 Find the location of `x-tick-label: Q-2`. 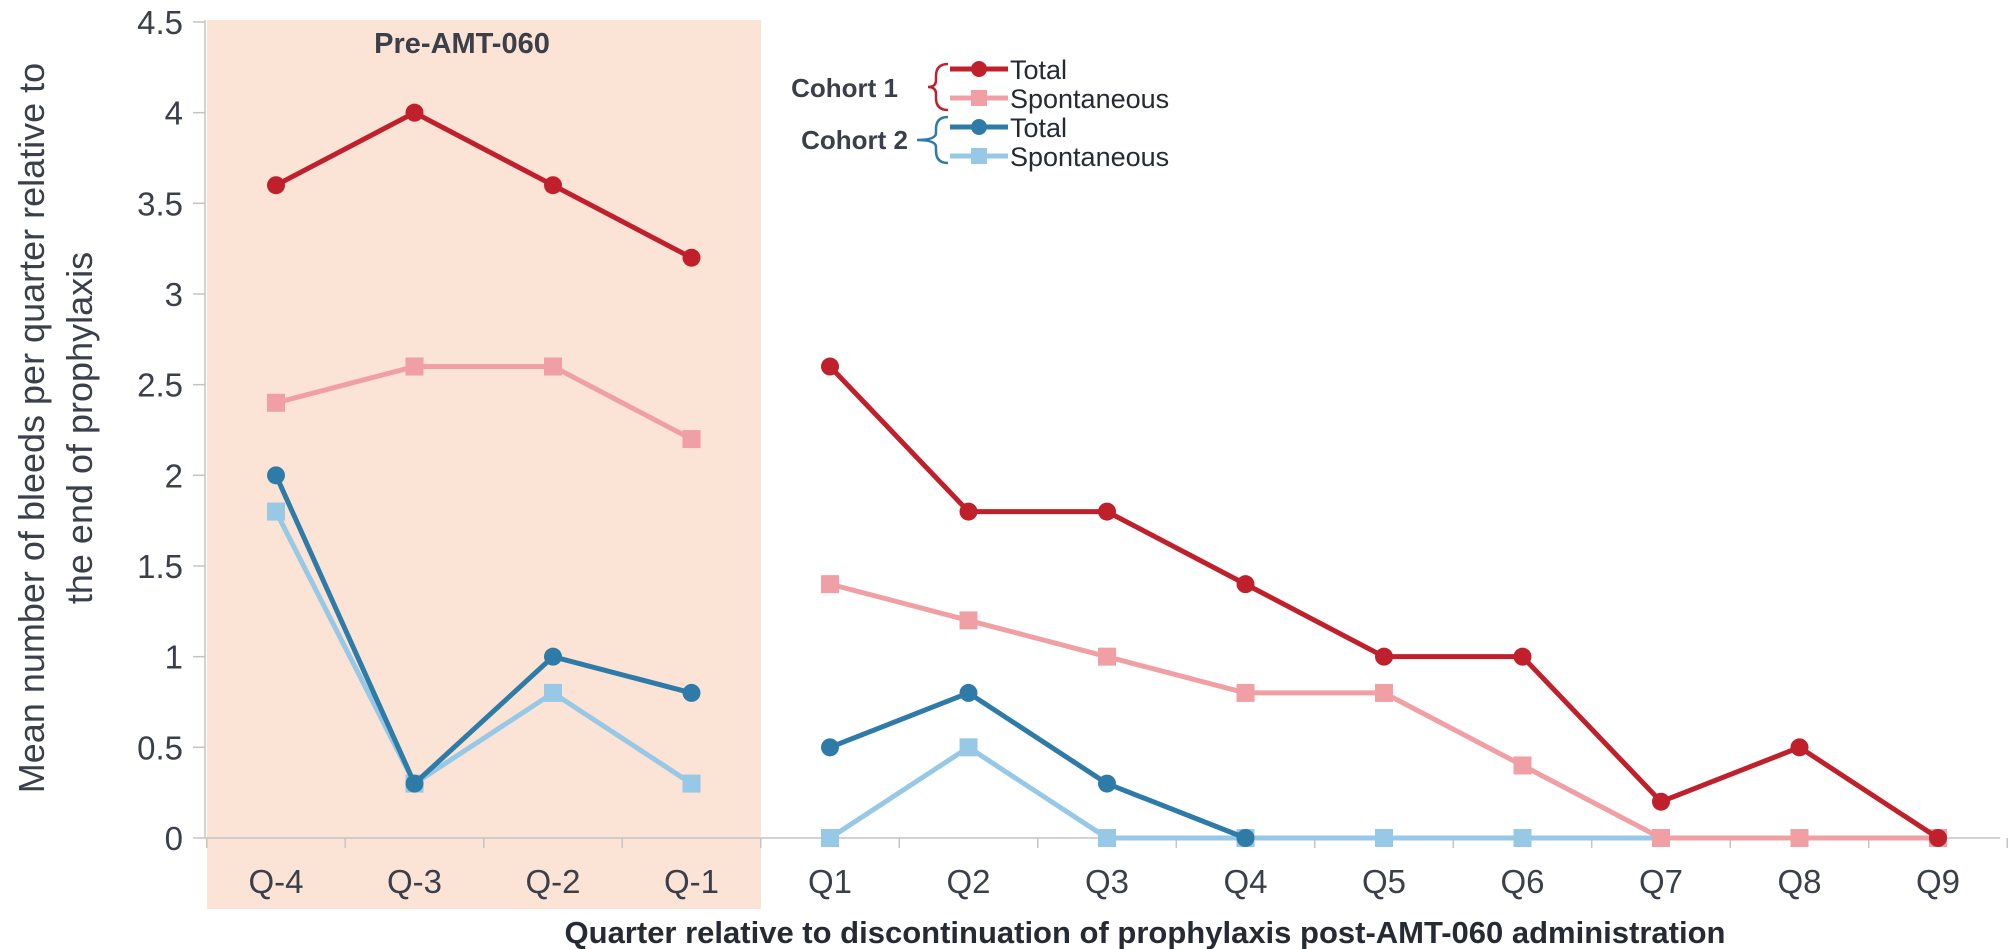

x-tick-label: Q-2 is located at coordinates (552, 881).